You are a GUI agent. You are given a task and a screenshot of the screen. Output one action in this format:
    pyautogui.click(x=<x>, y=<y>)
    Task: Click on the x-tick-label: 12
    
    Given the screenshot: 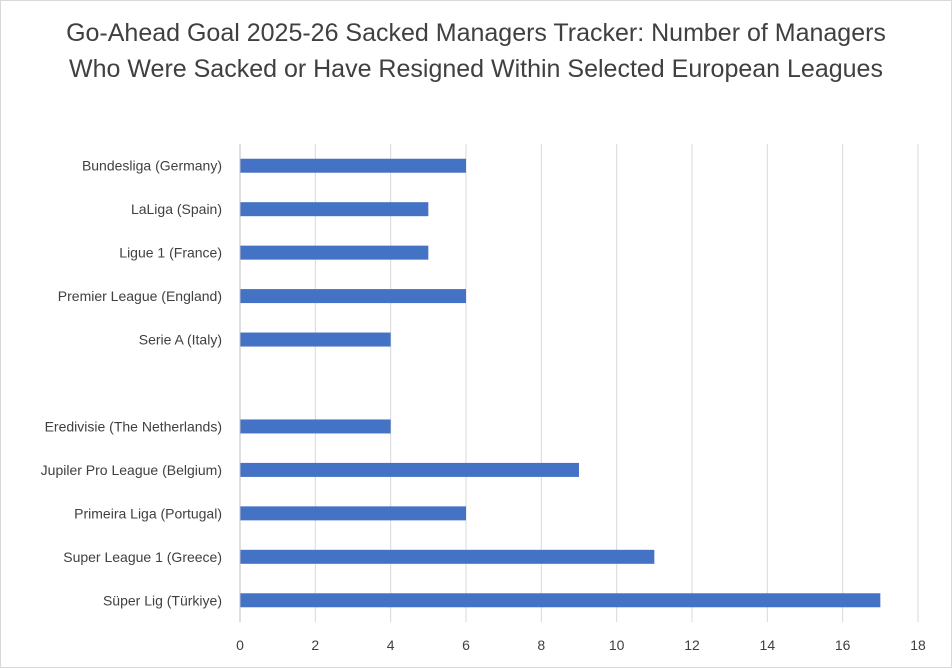 What is the action you would take?
    pyautogui.click(x=692, y=645)
    